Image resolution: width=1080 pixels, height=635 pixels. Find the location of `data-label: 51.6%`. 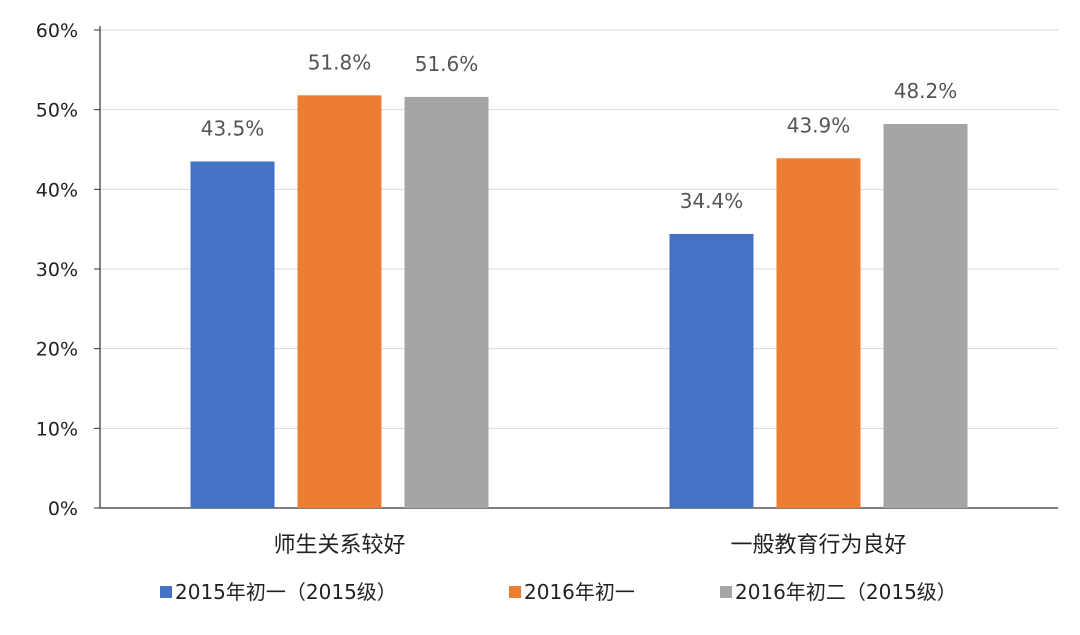

data-label: 51.6% is located at coordinates (447, 64).